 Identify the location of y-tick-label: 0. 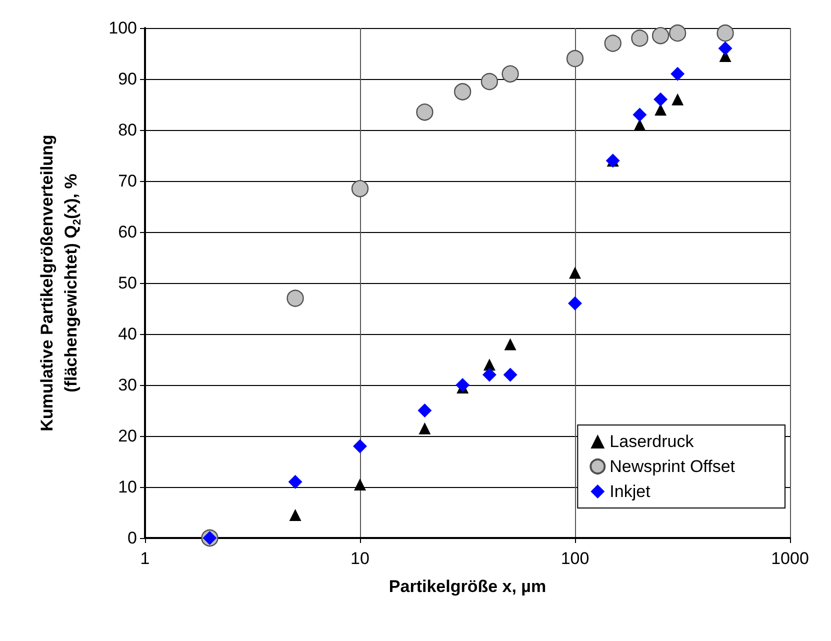
(132, 538).